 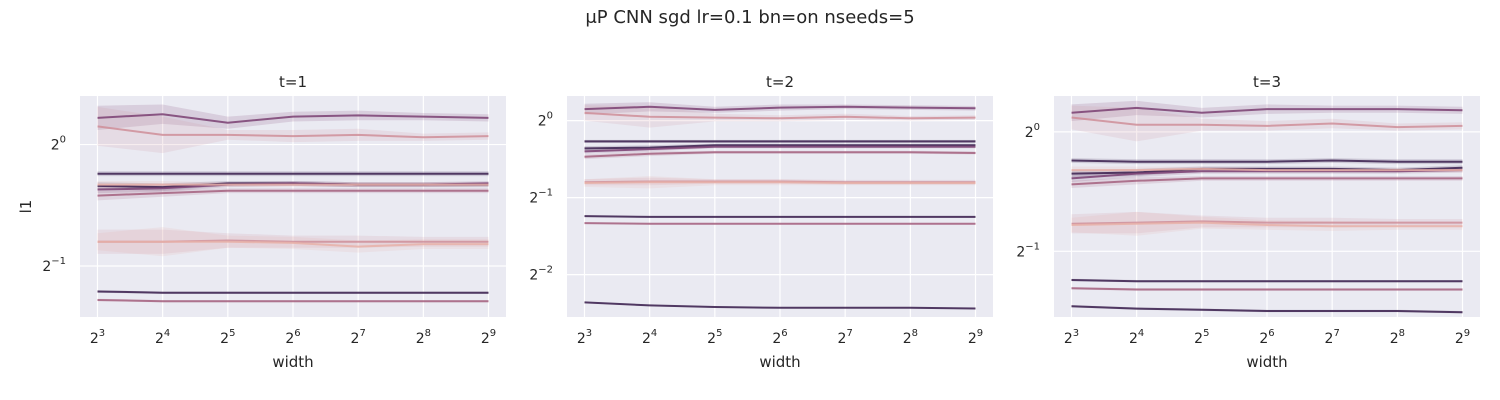 What do you see at coordinates (749, 17) in the screenshot?
I see `figure-title: μP CNN sgd lr=0.1 bn=on nseeds=5` at bounding box center [749, 17].